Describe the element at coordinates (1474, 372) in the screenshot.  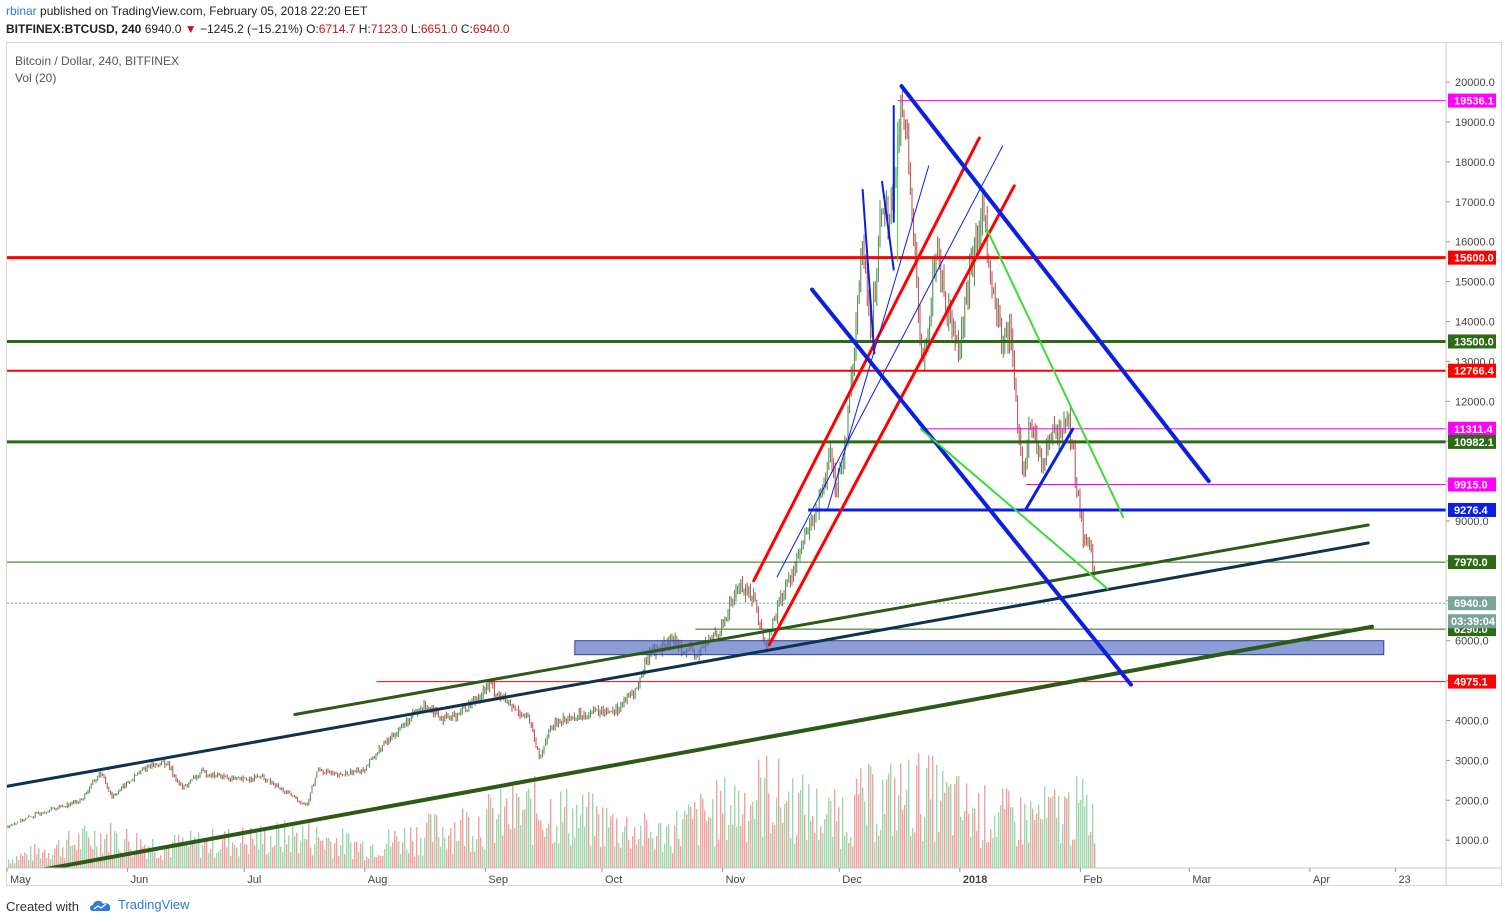
I see `level-12766-badge-label: 12766.4` at that location.